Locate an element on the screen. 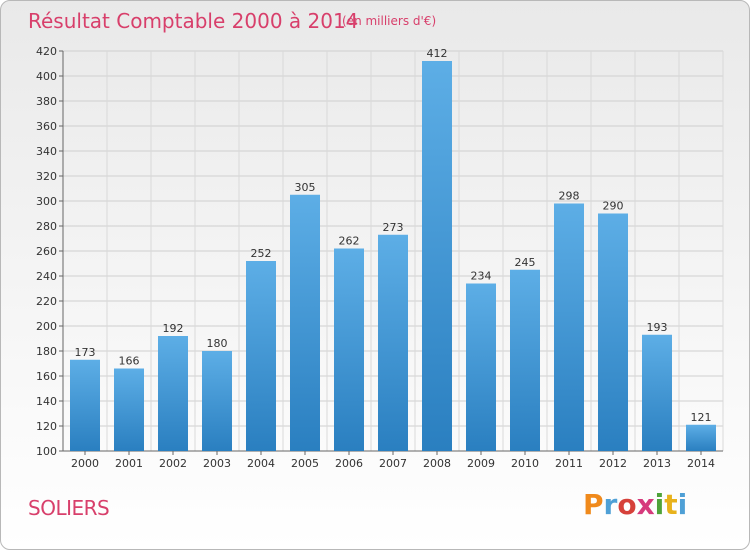  bar-2013 is located at coordinates (657, 392).